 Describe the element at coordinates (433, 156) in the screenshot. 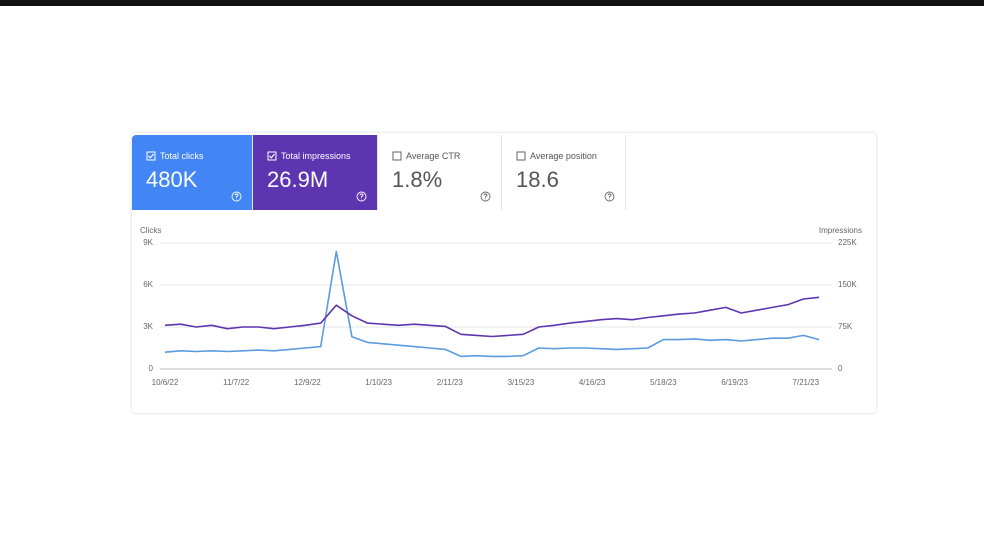

I see `metric-label: Average CTR` at that location.